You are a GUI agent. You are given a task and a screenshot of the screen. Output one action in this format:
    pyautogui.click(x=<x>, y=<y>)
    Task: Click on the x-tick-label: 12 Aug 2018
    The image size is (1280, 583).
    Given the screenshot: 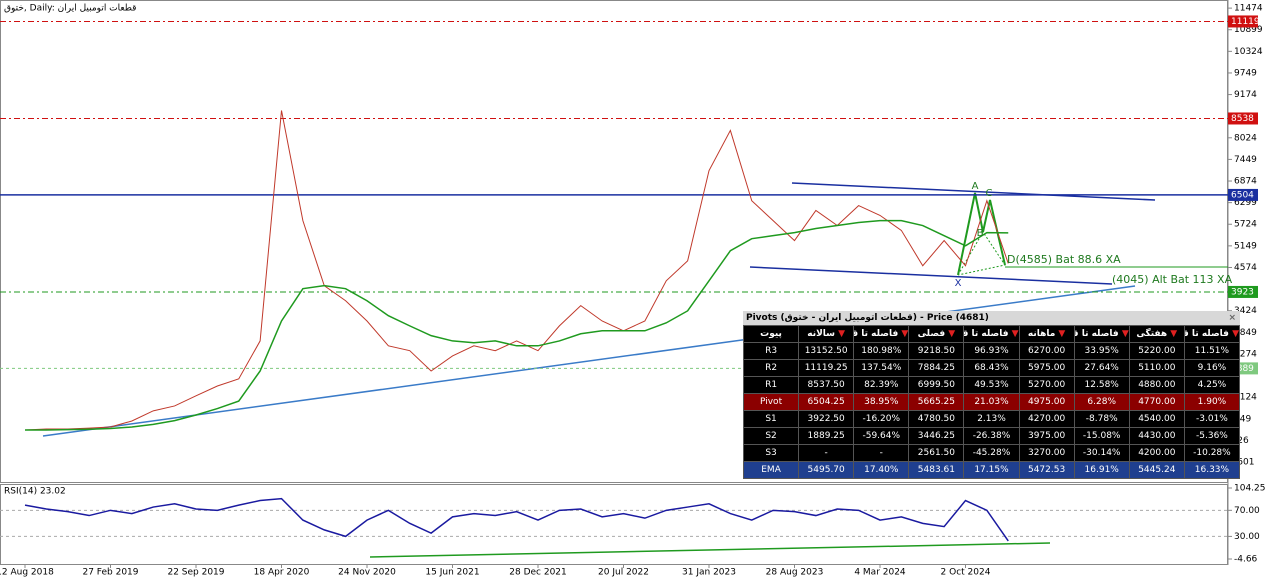 What is the action you would take?
    pyautogui.click(x=27, y=573)
    